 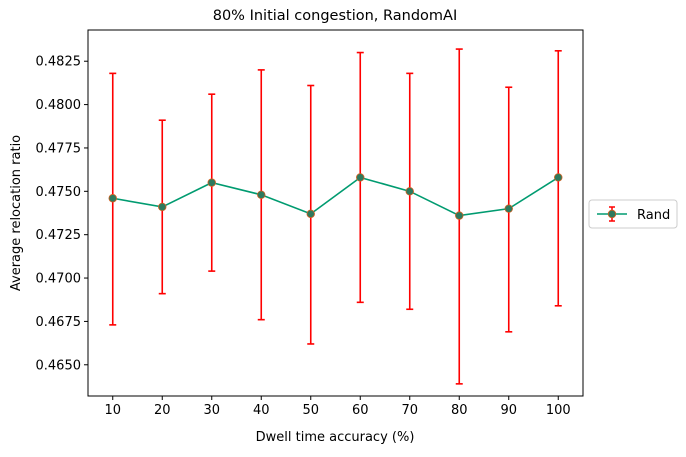 What do you see at coordinates (310, 410) in the screenshot?
I see `x-tick-label: 50` at bounding box center [310, 410].